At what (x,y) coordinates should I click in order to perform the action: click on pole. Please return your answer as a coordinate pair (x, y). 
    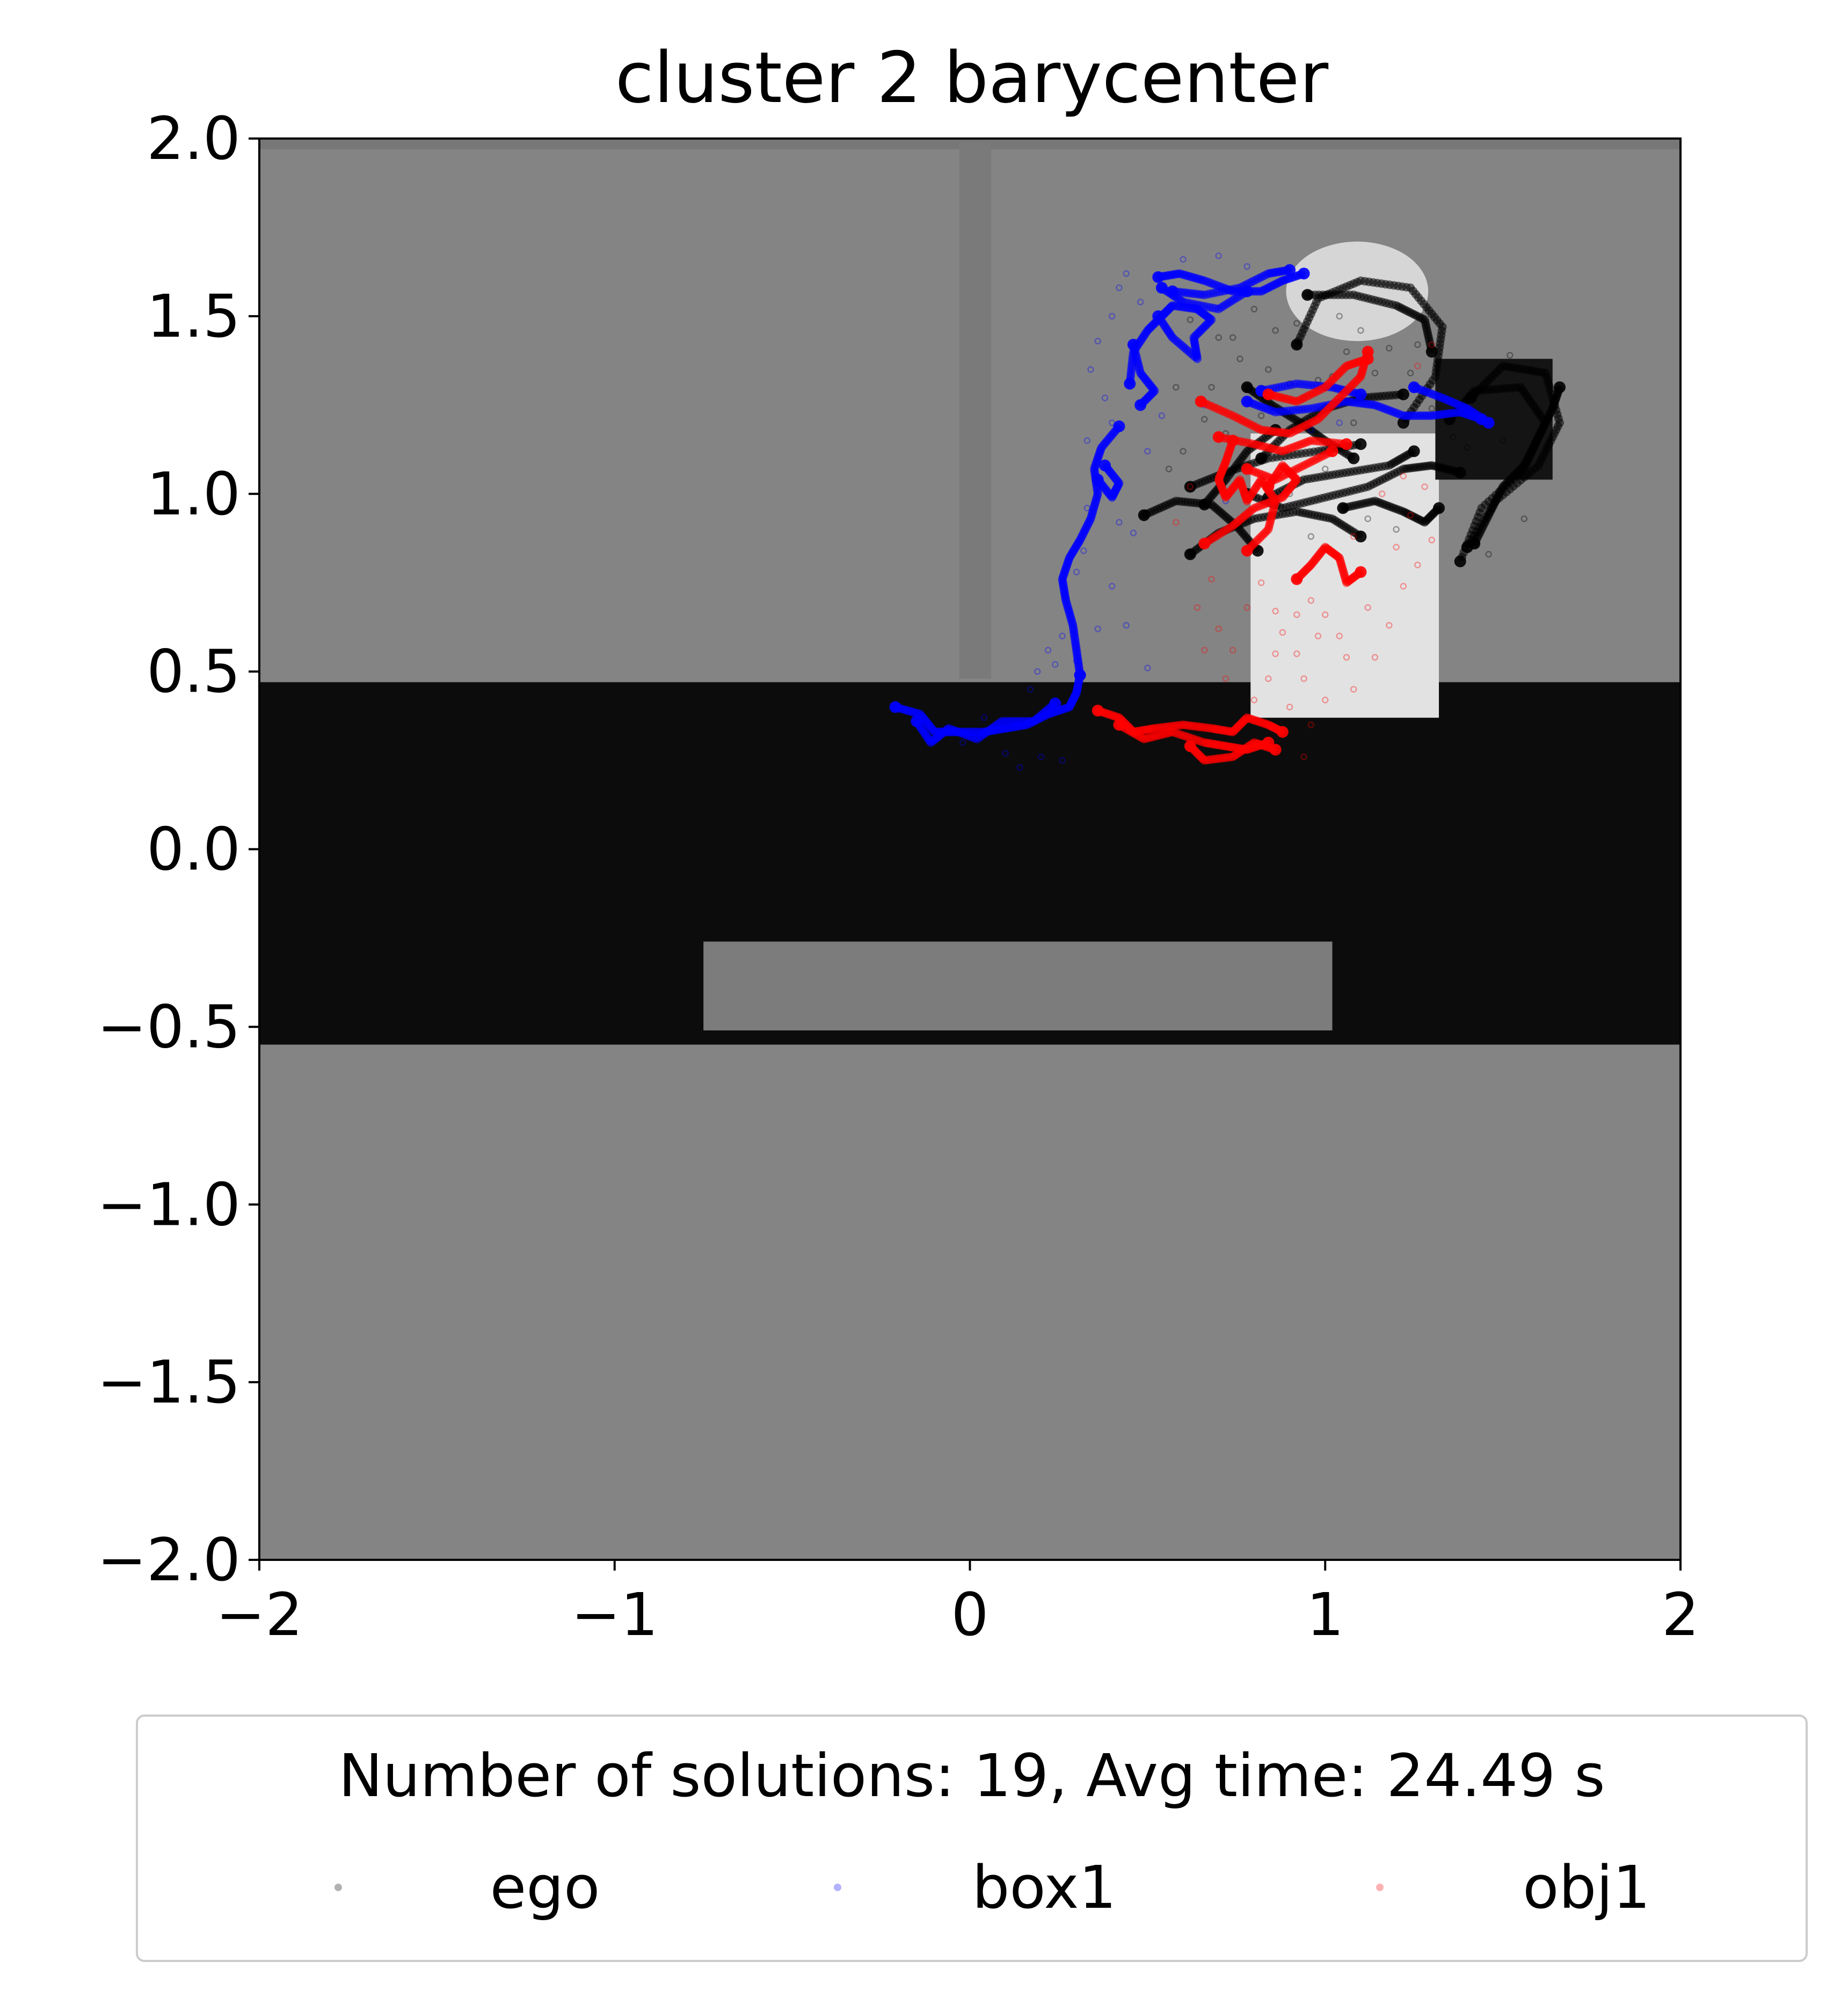
    Looking at the image, I should click on (975, 410).